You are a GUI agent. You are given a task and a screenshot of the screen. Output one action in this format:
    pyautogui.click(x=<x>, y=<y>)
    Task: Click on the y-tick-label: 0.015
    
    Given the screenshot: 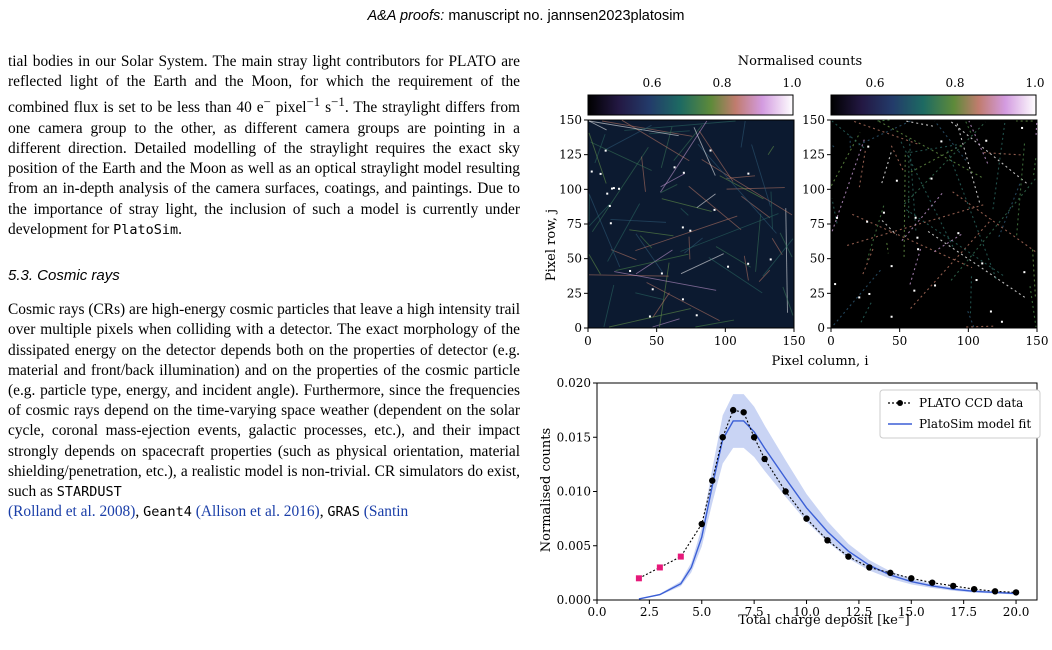 What is the action you would take?
    pyautogui.click(x=574, y=437)
    